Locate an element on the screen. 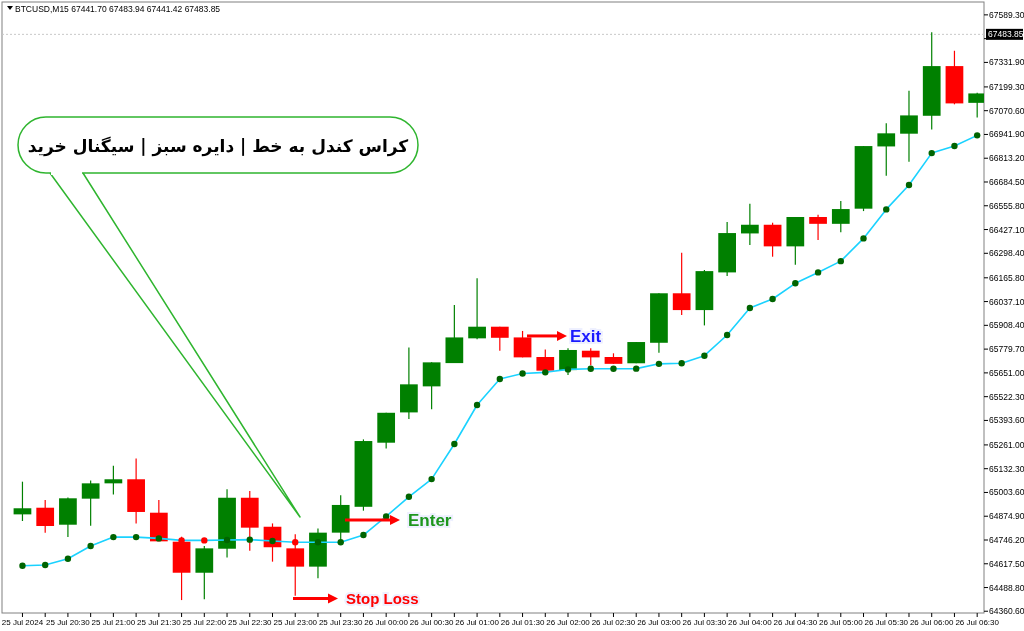 Image resolution: width=1024 pixels, height=631 pixels. x-tick-label: 25 Jul 21:30 is located at coordinates (159, 622).